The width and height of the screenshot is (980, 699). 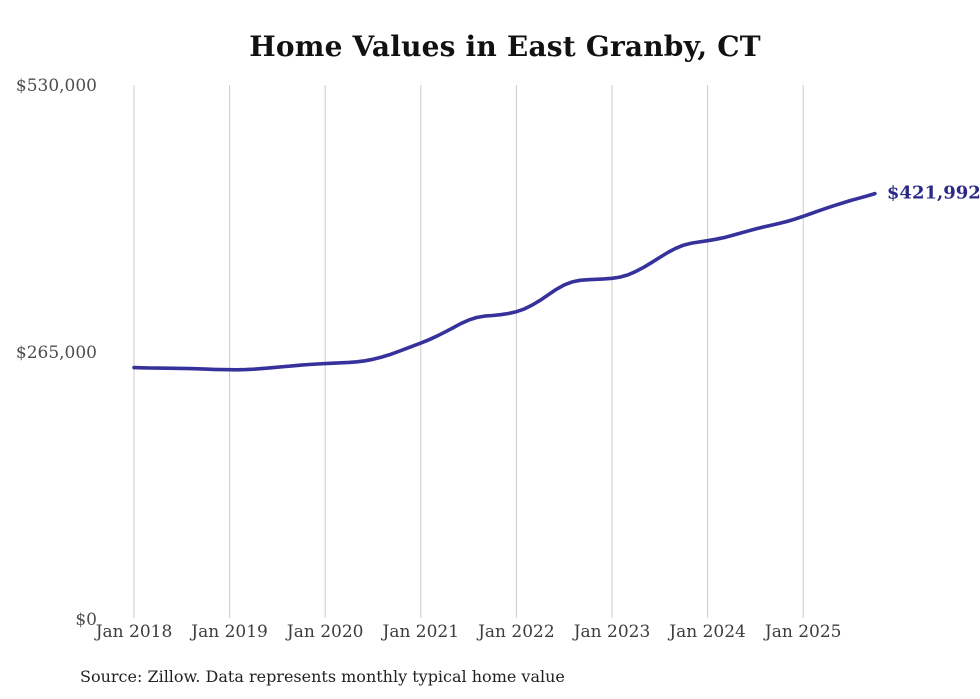 I want to click on x-axis-label: Jan 2018, so click(x=134, y=632).